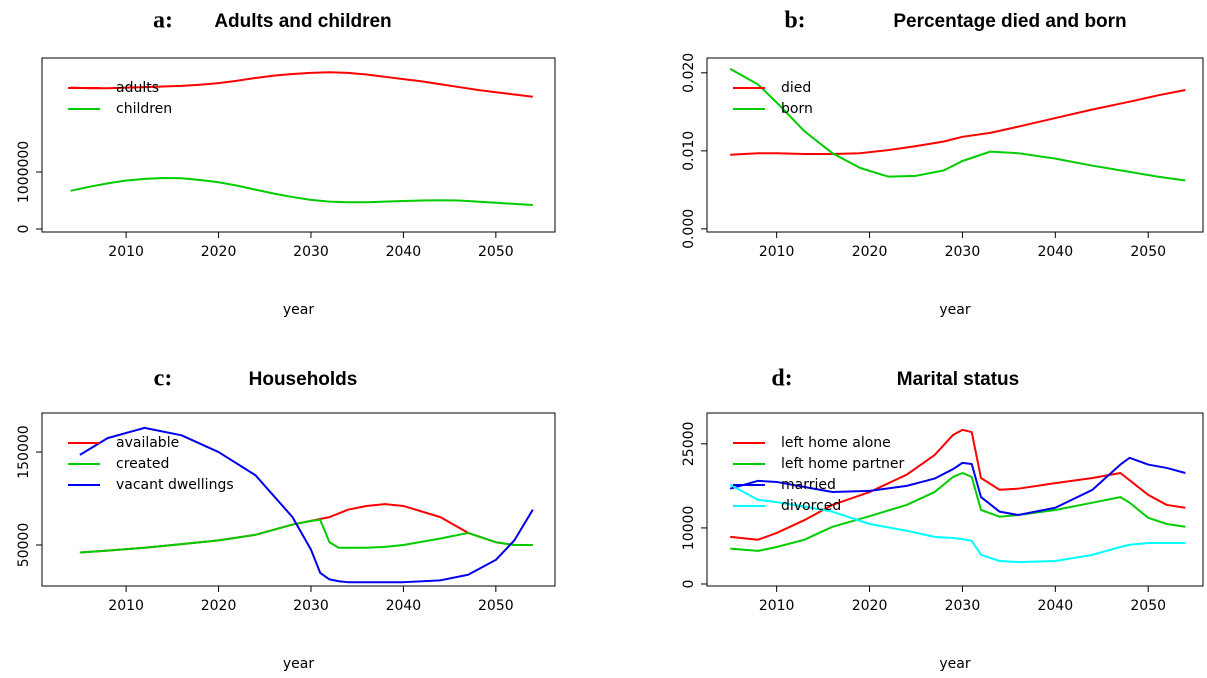 The height and width of the screenshot is (678, 1207). I want to click on y-tick-label: 25000, so click(689, 444).